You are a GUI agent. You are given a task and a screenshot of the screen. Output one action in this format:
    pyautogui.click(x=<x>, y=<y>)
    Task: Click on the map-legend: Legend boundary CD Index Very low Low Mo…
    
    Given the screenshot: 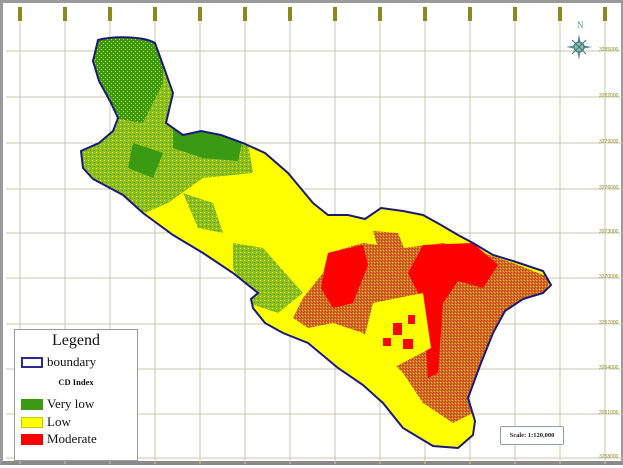 What is the action you would take?
    pyautogui.click(x=76, y=395)
    